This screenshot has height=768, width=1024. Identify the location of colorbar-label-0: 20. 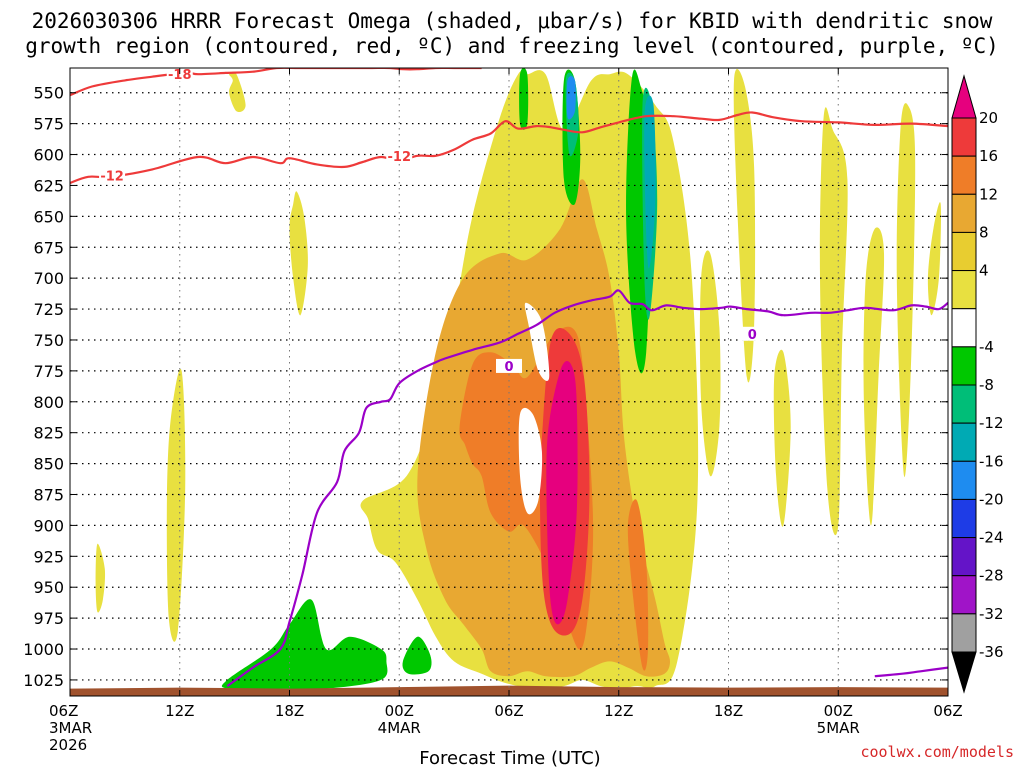
(988, 118).